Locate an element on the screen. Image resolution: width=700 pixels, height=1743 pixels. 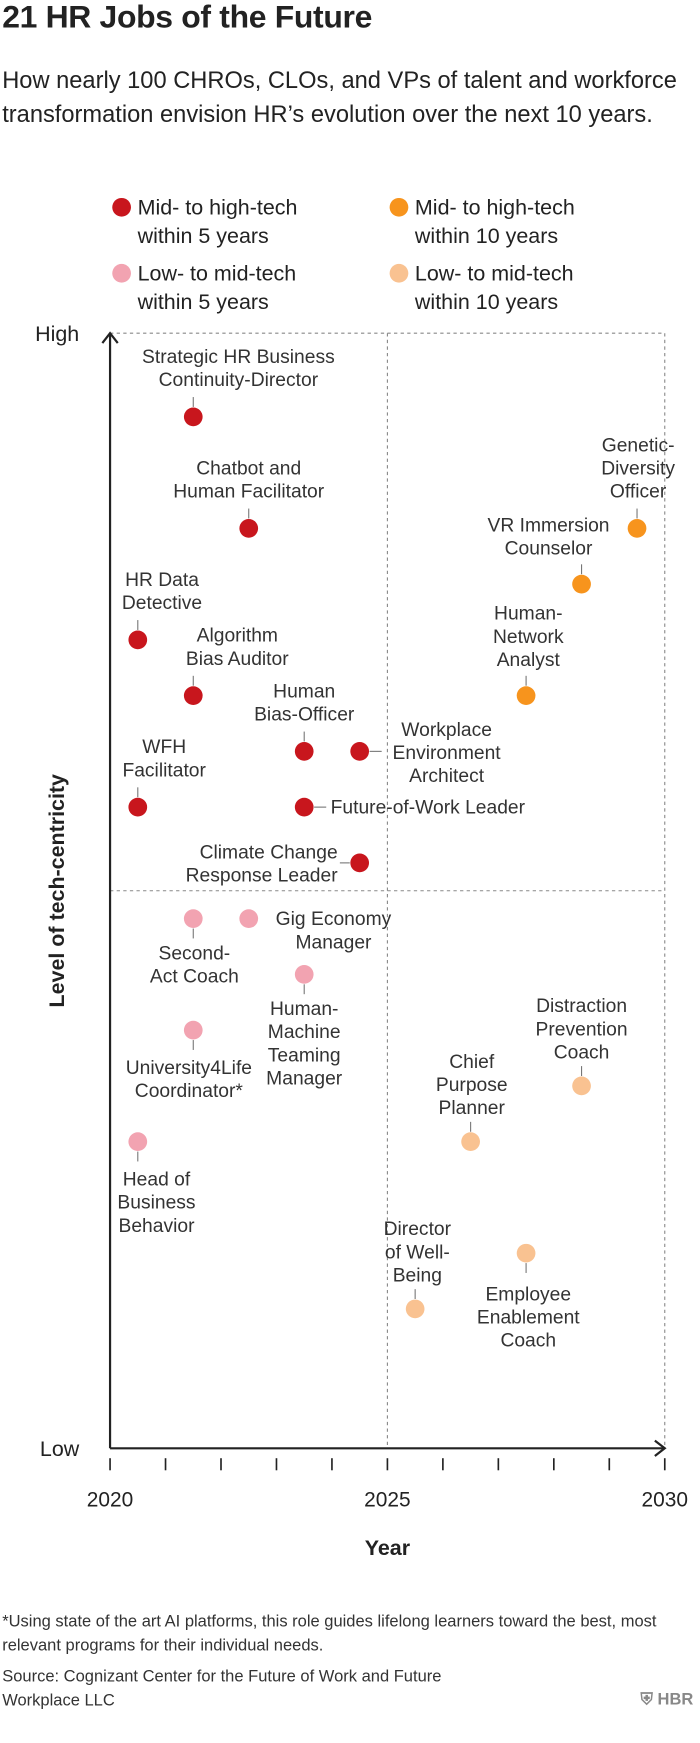
point-label: University4Life Coordinator* is located at coordinates (189, 1080).